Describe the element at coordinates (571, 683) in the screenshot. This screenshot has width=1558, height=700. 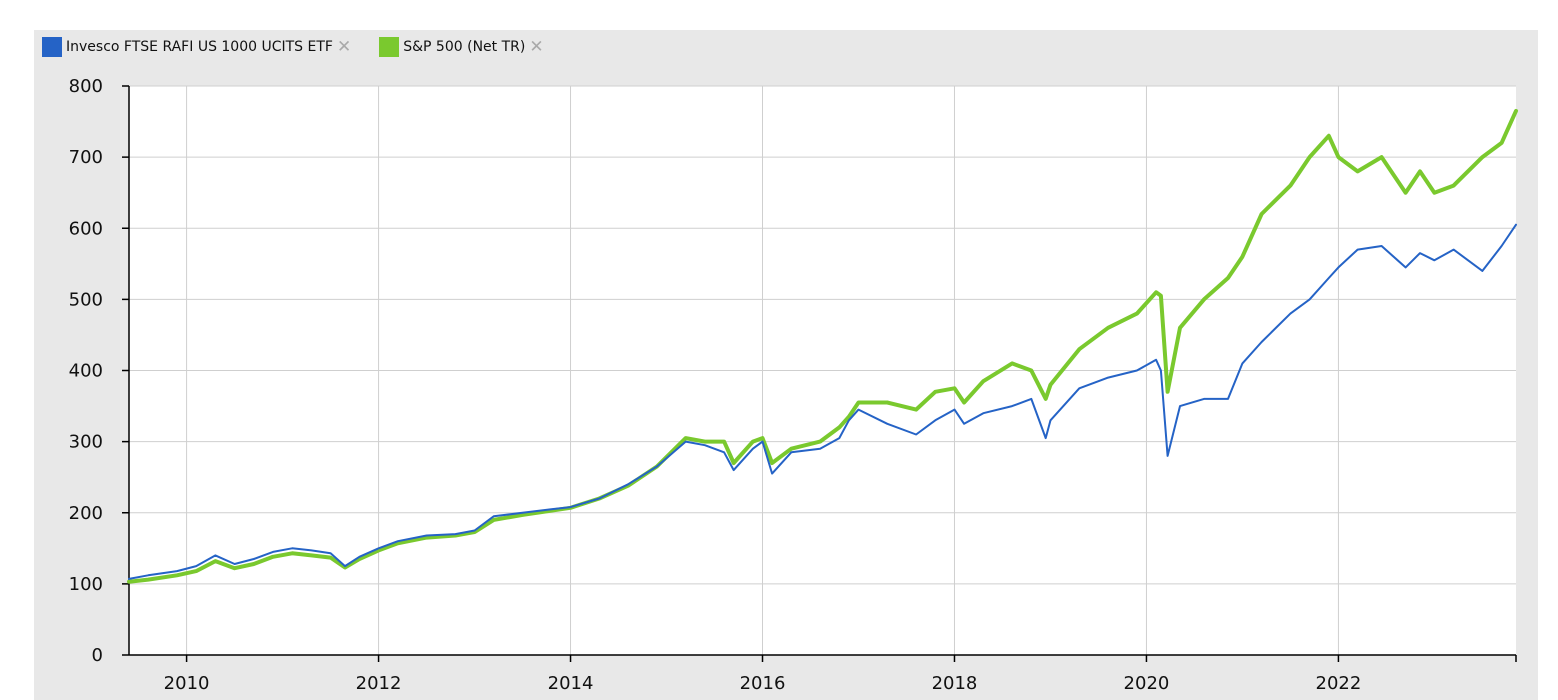
I see `x-tick-label: 2014` at that location.